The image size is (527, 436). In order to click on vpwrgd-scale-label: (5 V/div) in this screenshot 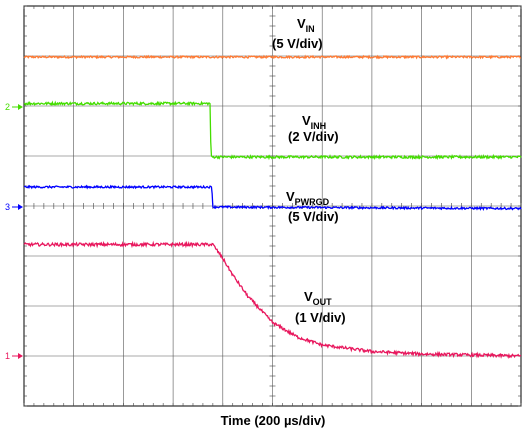, I will do `click(313, 216)`.